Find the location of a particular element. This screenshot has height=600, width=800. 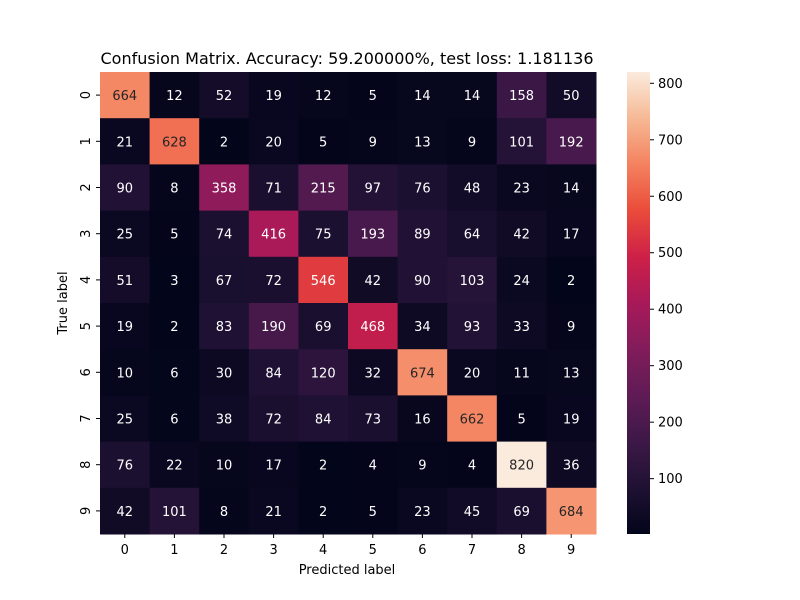

cell-value-label: 30 is located at coordinates (224, 373).